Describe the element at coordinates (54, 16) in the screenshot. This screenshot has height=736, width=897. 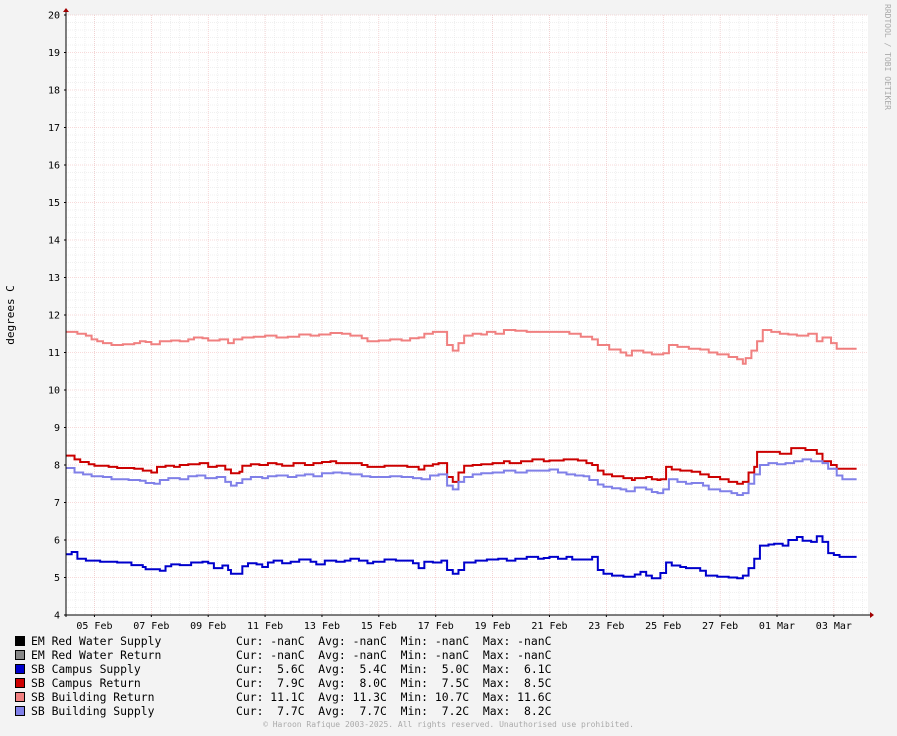
I see `y-tick-label: 20` at that location.